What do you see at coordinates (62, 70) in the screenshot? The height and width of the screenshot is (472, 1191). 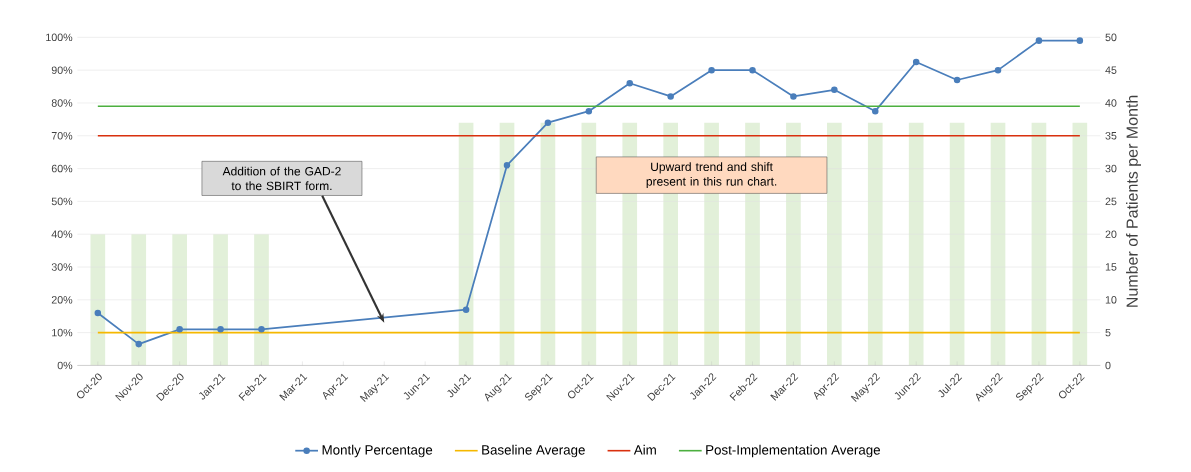 I see `y-tick-label: 90%` at bounding box center [62, 70].